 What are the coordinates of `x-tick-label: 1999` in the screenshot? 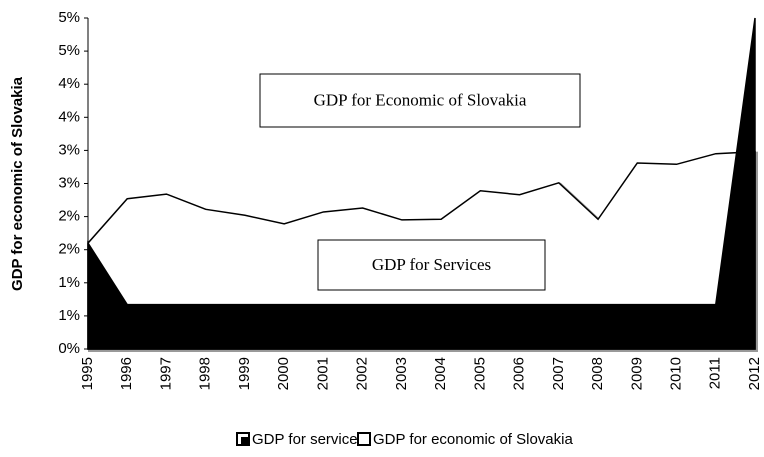 It's located at (244, 373).